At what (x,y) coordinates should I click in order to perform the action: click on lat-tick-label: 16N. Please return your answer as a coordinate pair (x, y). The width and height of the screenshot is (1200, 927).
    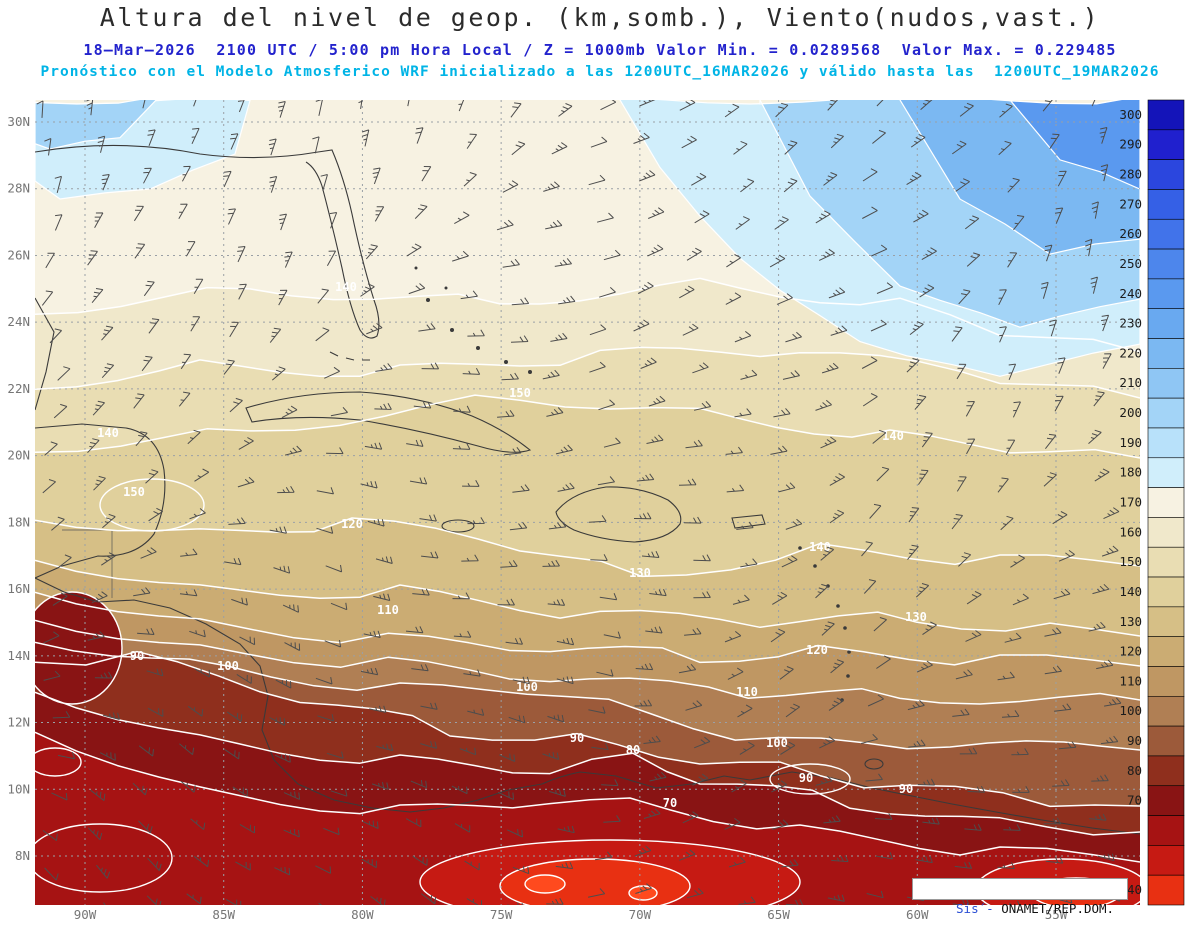
    Looking at the image, I should click on (18, 588).